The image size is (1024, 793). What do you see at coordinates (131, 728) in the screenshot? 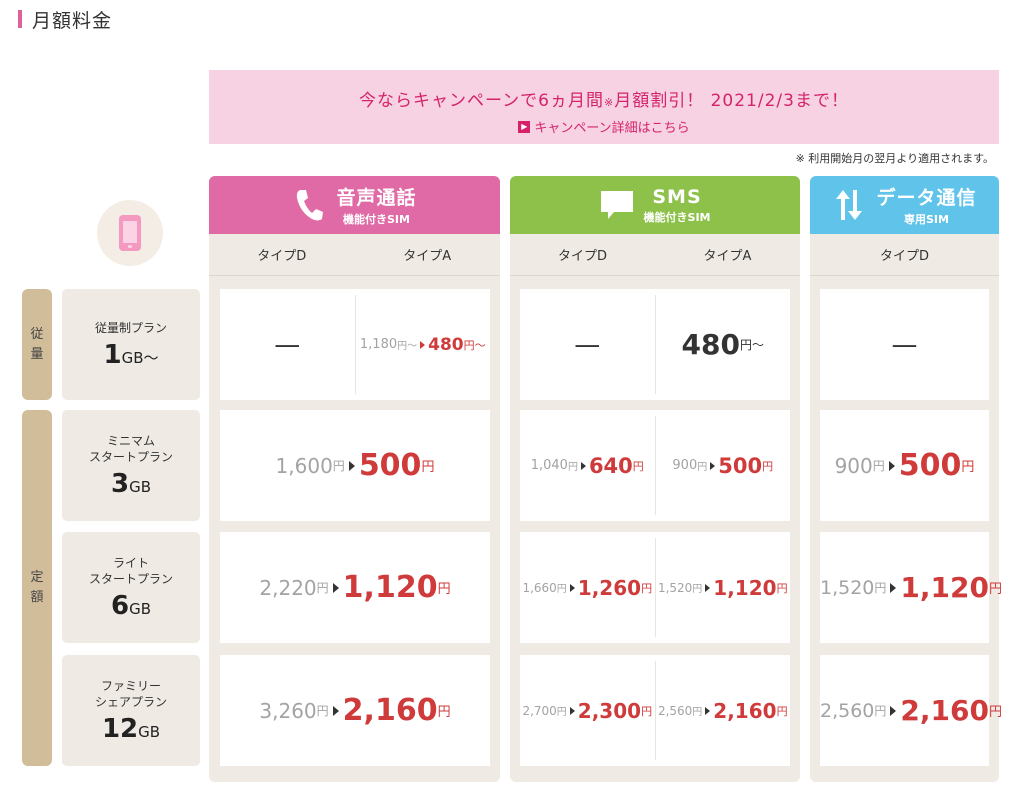
I see `plan-capacity: 12GB` at bounding box center [131, 728].